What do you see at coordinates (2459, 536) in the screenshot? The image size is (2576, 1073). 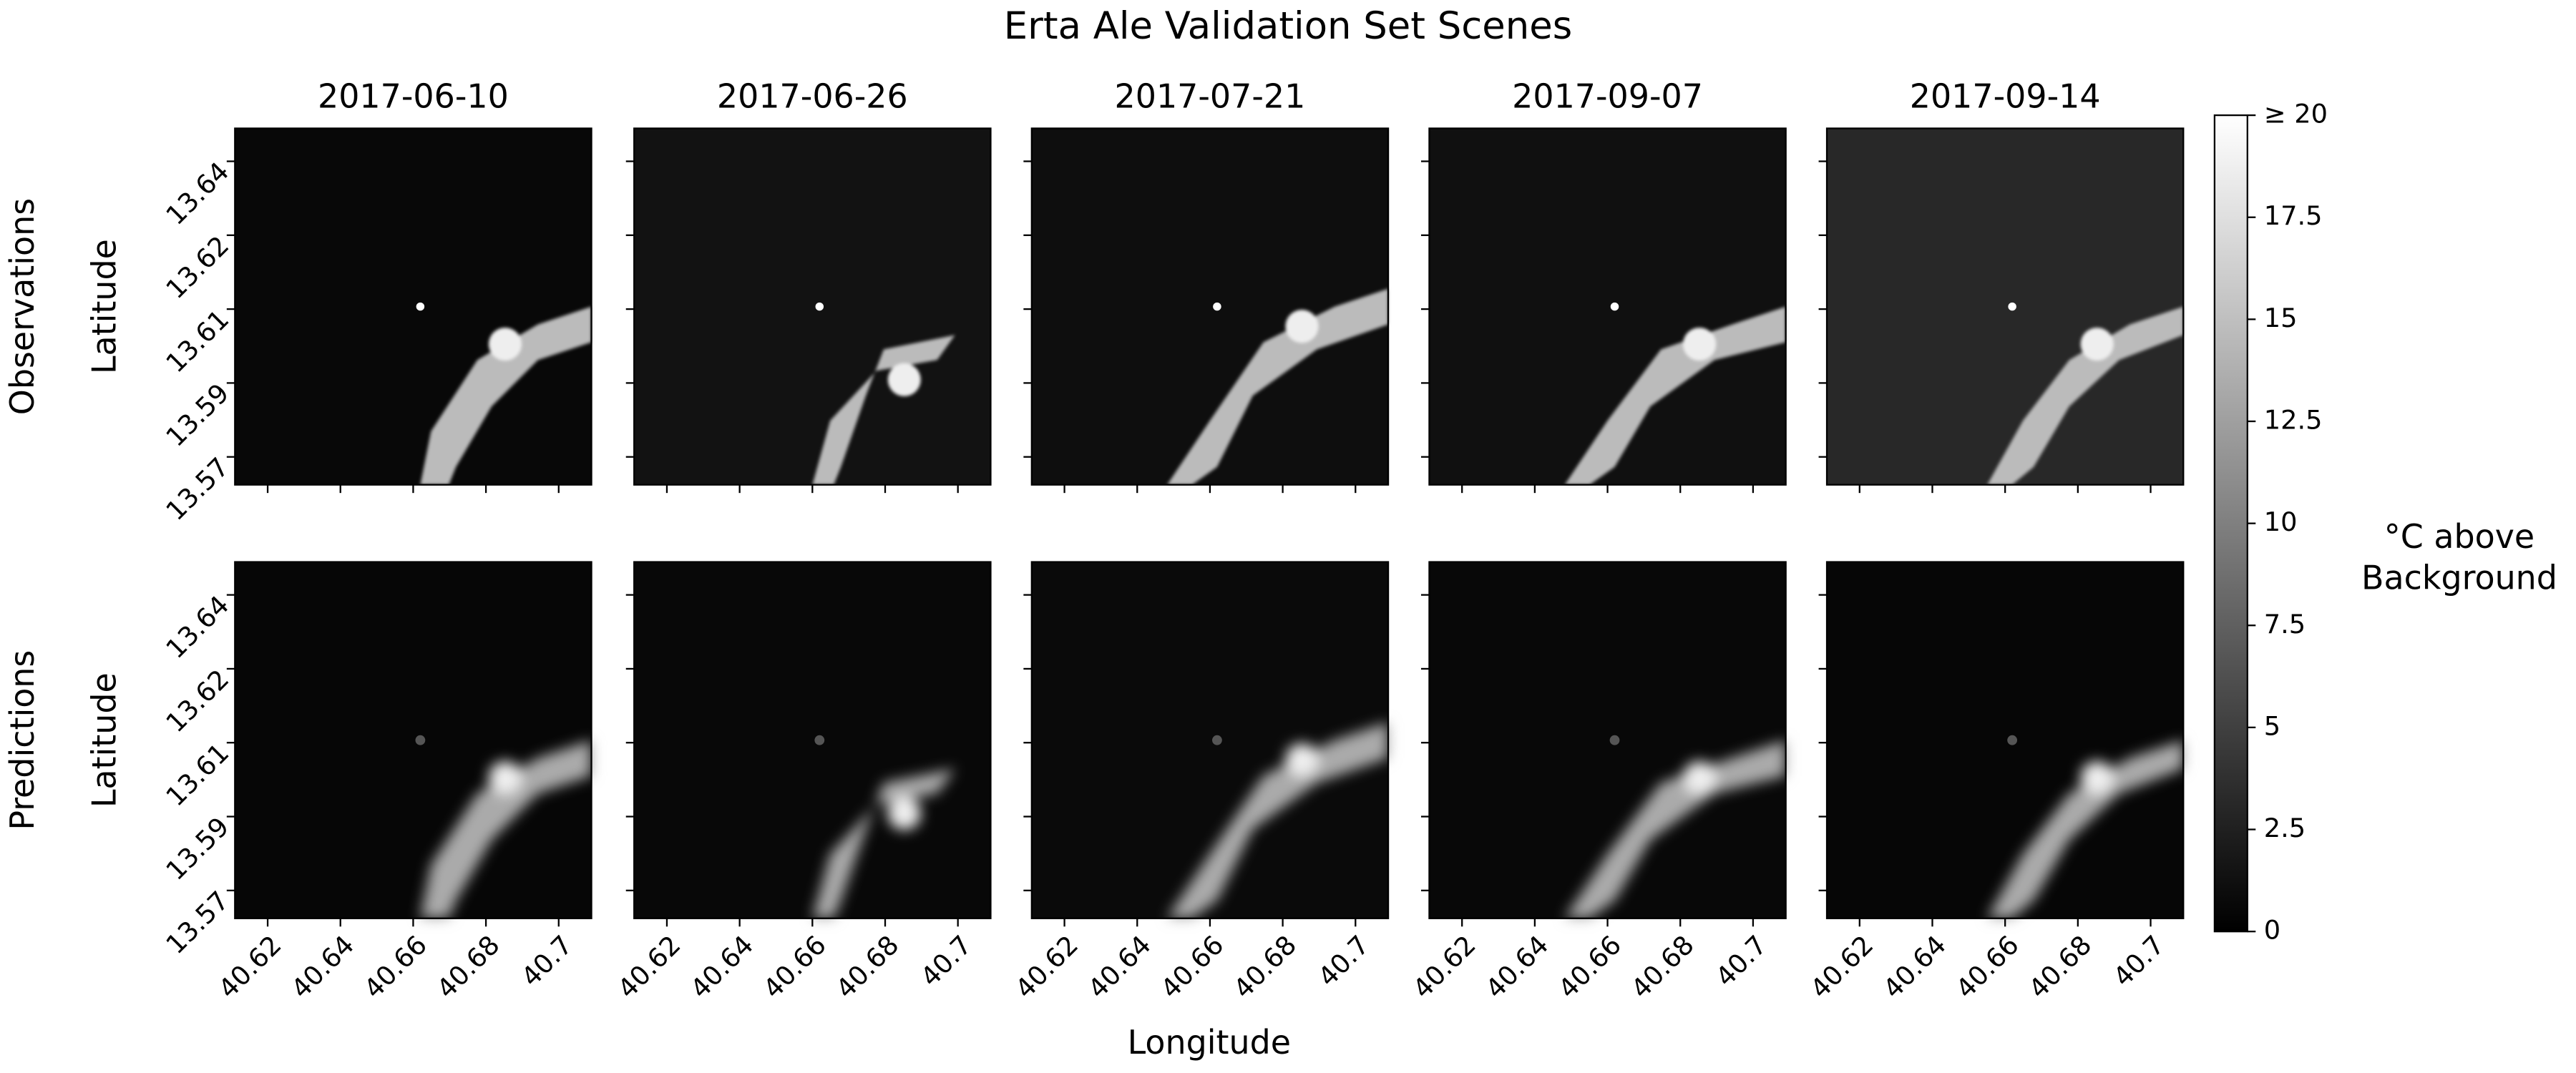 I see `colorbar-label: °C above` at bounding box center [2459, 536].